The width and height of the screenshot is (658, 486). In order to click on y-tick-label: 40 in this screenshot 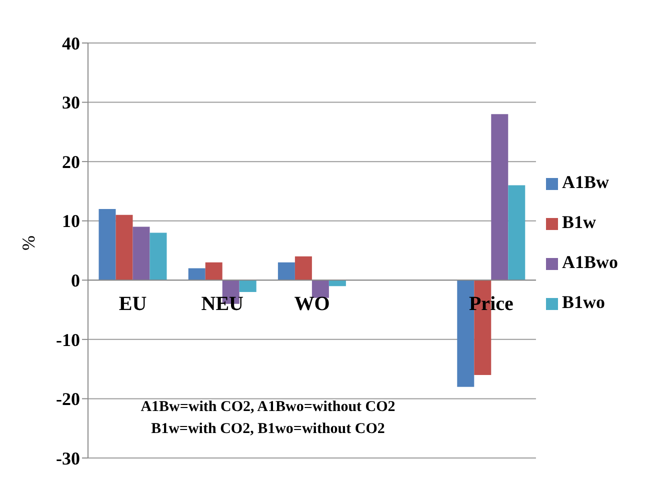, I will do `click(71, 43)`.